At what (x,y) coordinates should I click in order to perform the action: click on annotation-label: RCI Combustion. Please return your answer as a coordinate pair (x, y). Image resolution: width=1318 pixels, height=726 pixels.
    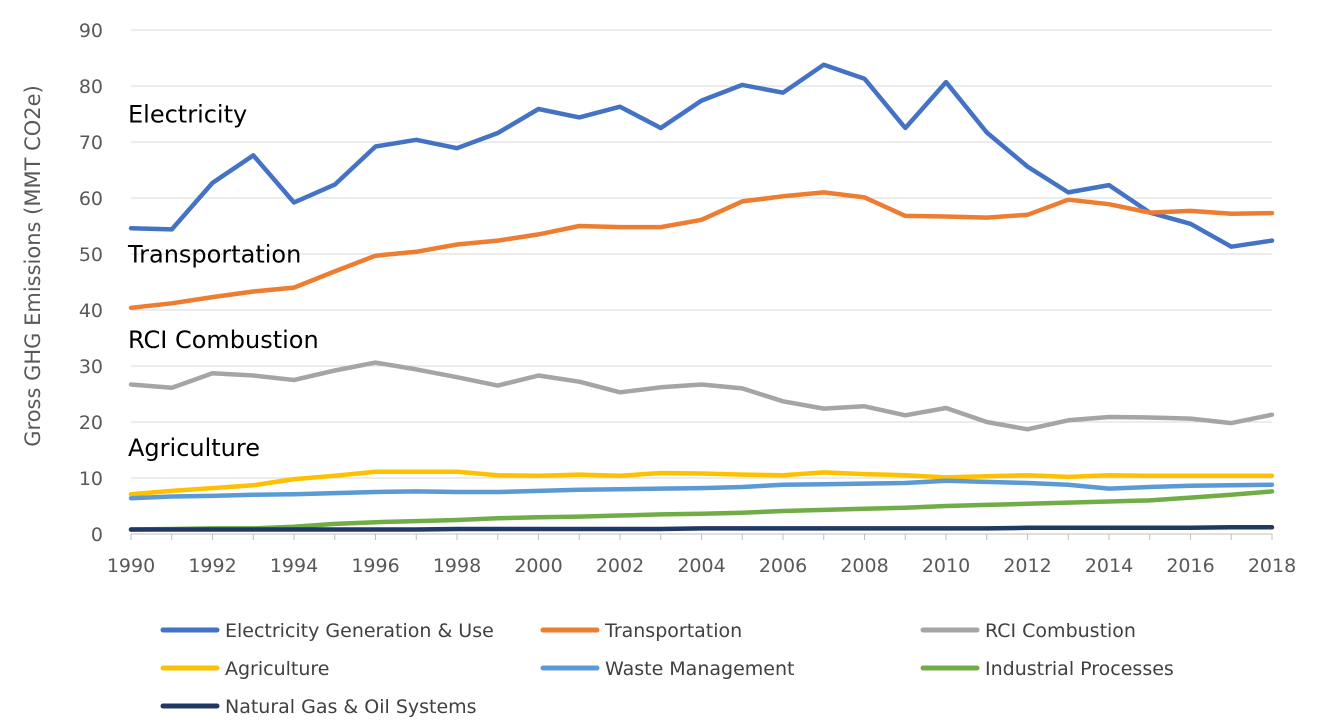
    Looking at the image, I should click on (223, 340).